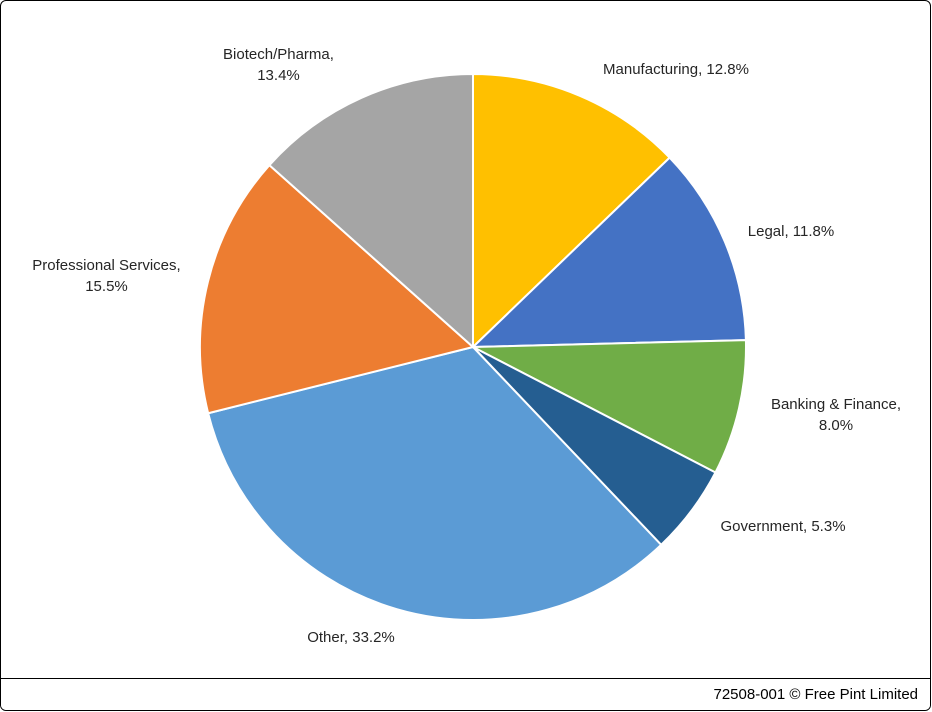 The height and width of the screenshot is (712, 932). I want to click on pie-slice-professional-services, so click(336, 289).